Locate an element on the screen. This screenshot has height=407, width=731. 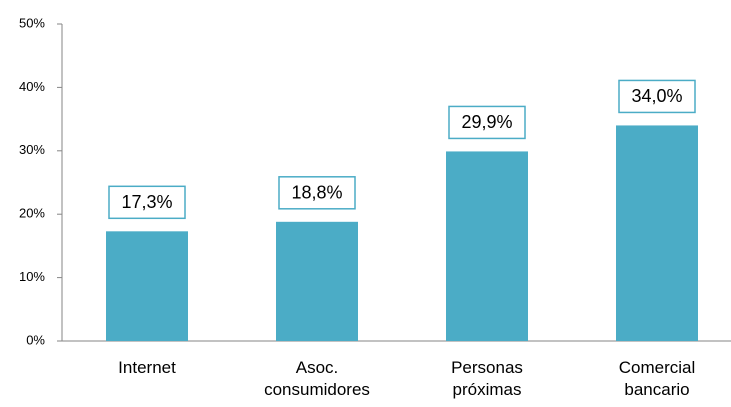
y-tick-label: 0% is located at coordinates (35, 339).